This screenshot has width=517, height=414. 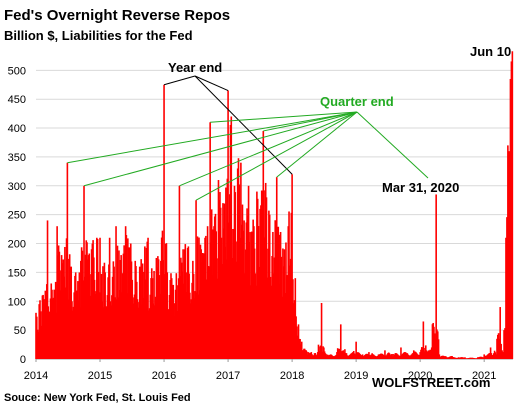 What do you see at coordinates (17, 245) in the screenshot?
I see `y-tick-label: 200` at bounding box center [17, 245].